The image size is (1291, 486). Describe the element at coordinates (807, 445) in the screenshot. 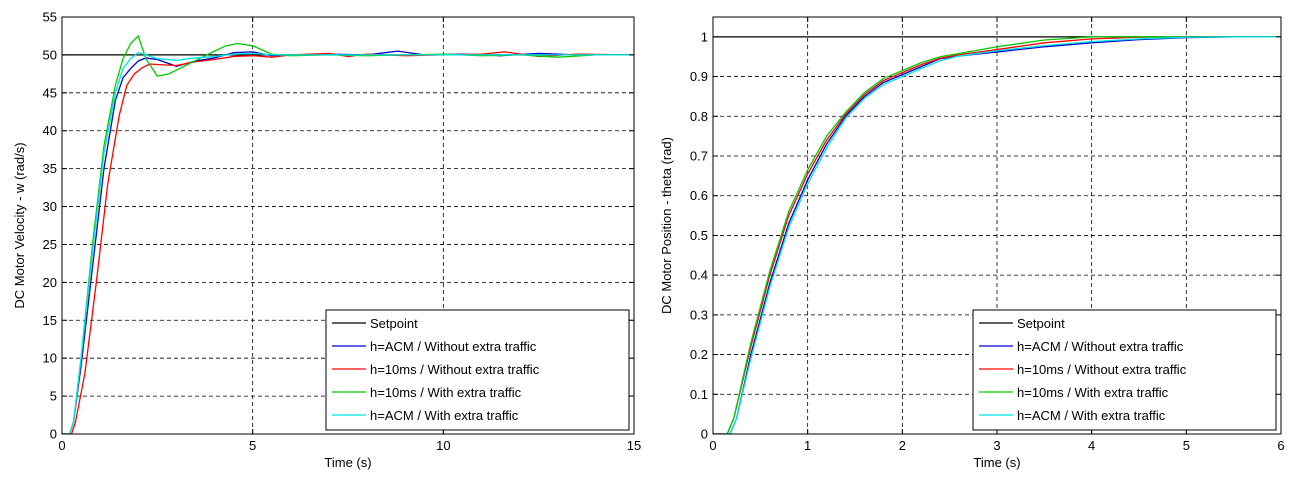

I see `x-tick-label: 1` at that location.